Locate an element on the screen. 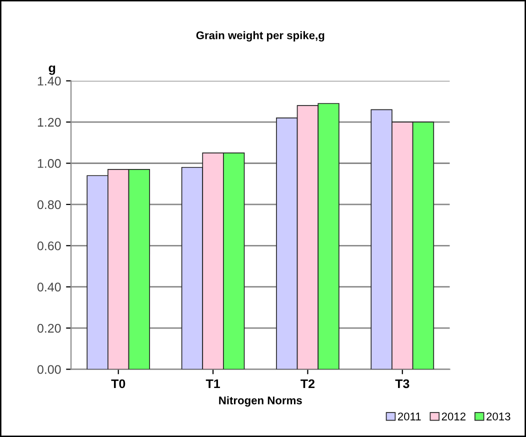 This screenshot has width=526, height=437. y-tick-label: 0.20 is located at coordinates (49, 328).